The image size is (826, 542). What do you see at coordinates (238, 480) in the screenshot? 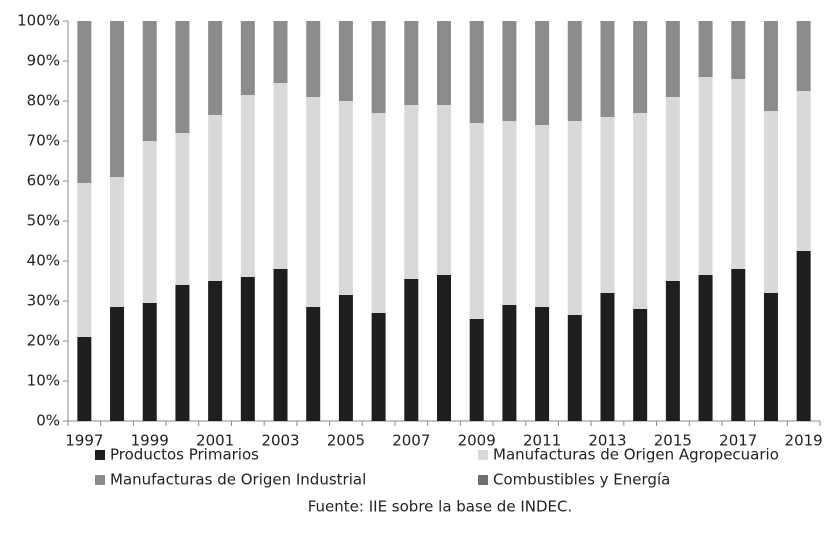
I see `legend-label: Manufacturas de Origen Industrial` at bounding box center [238, 480].